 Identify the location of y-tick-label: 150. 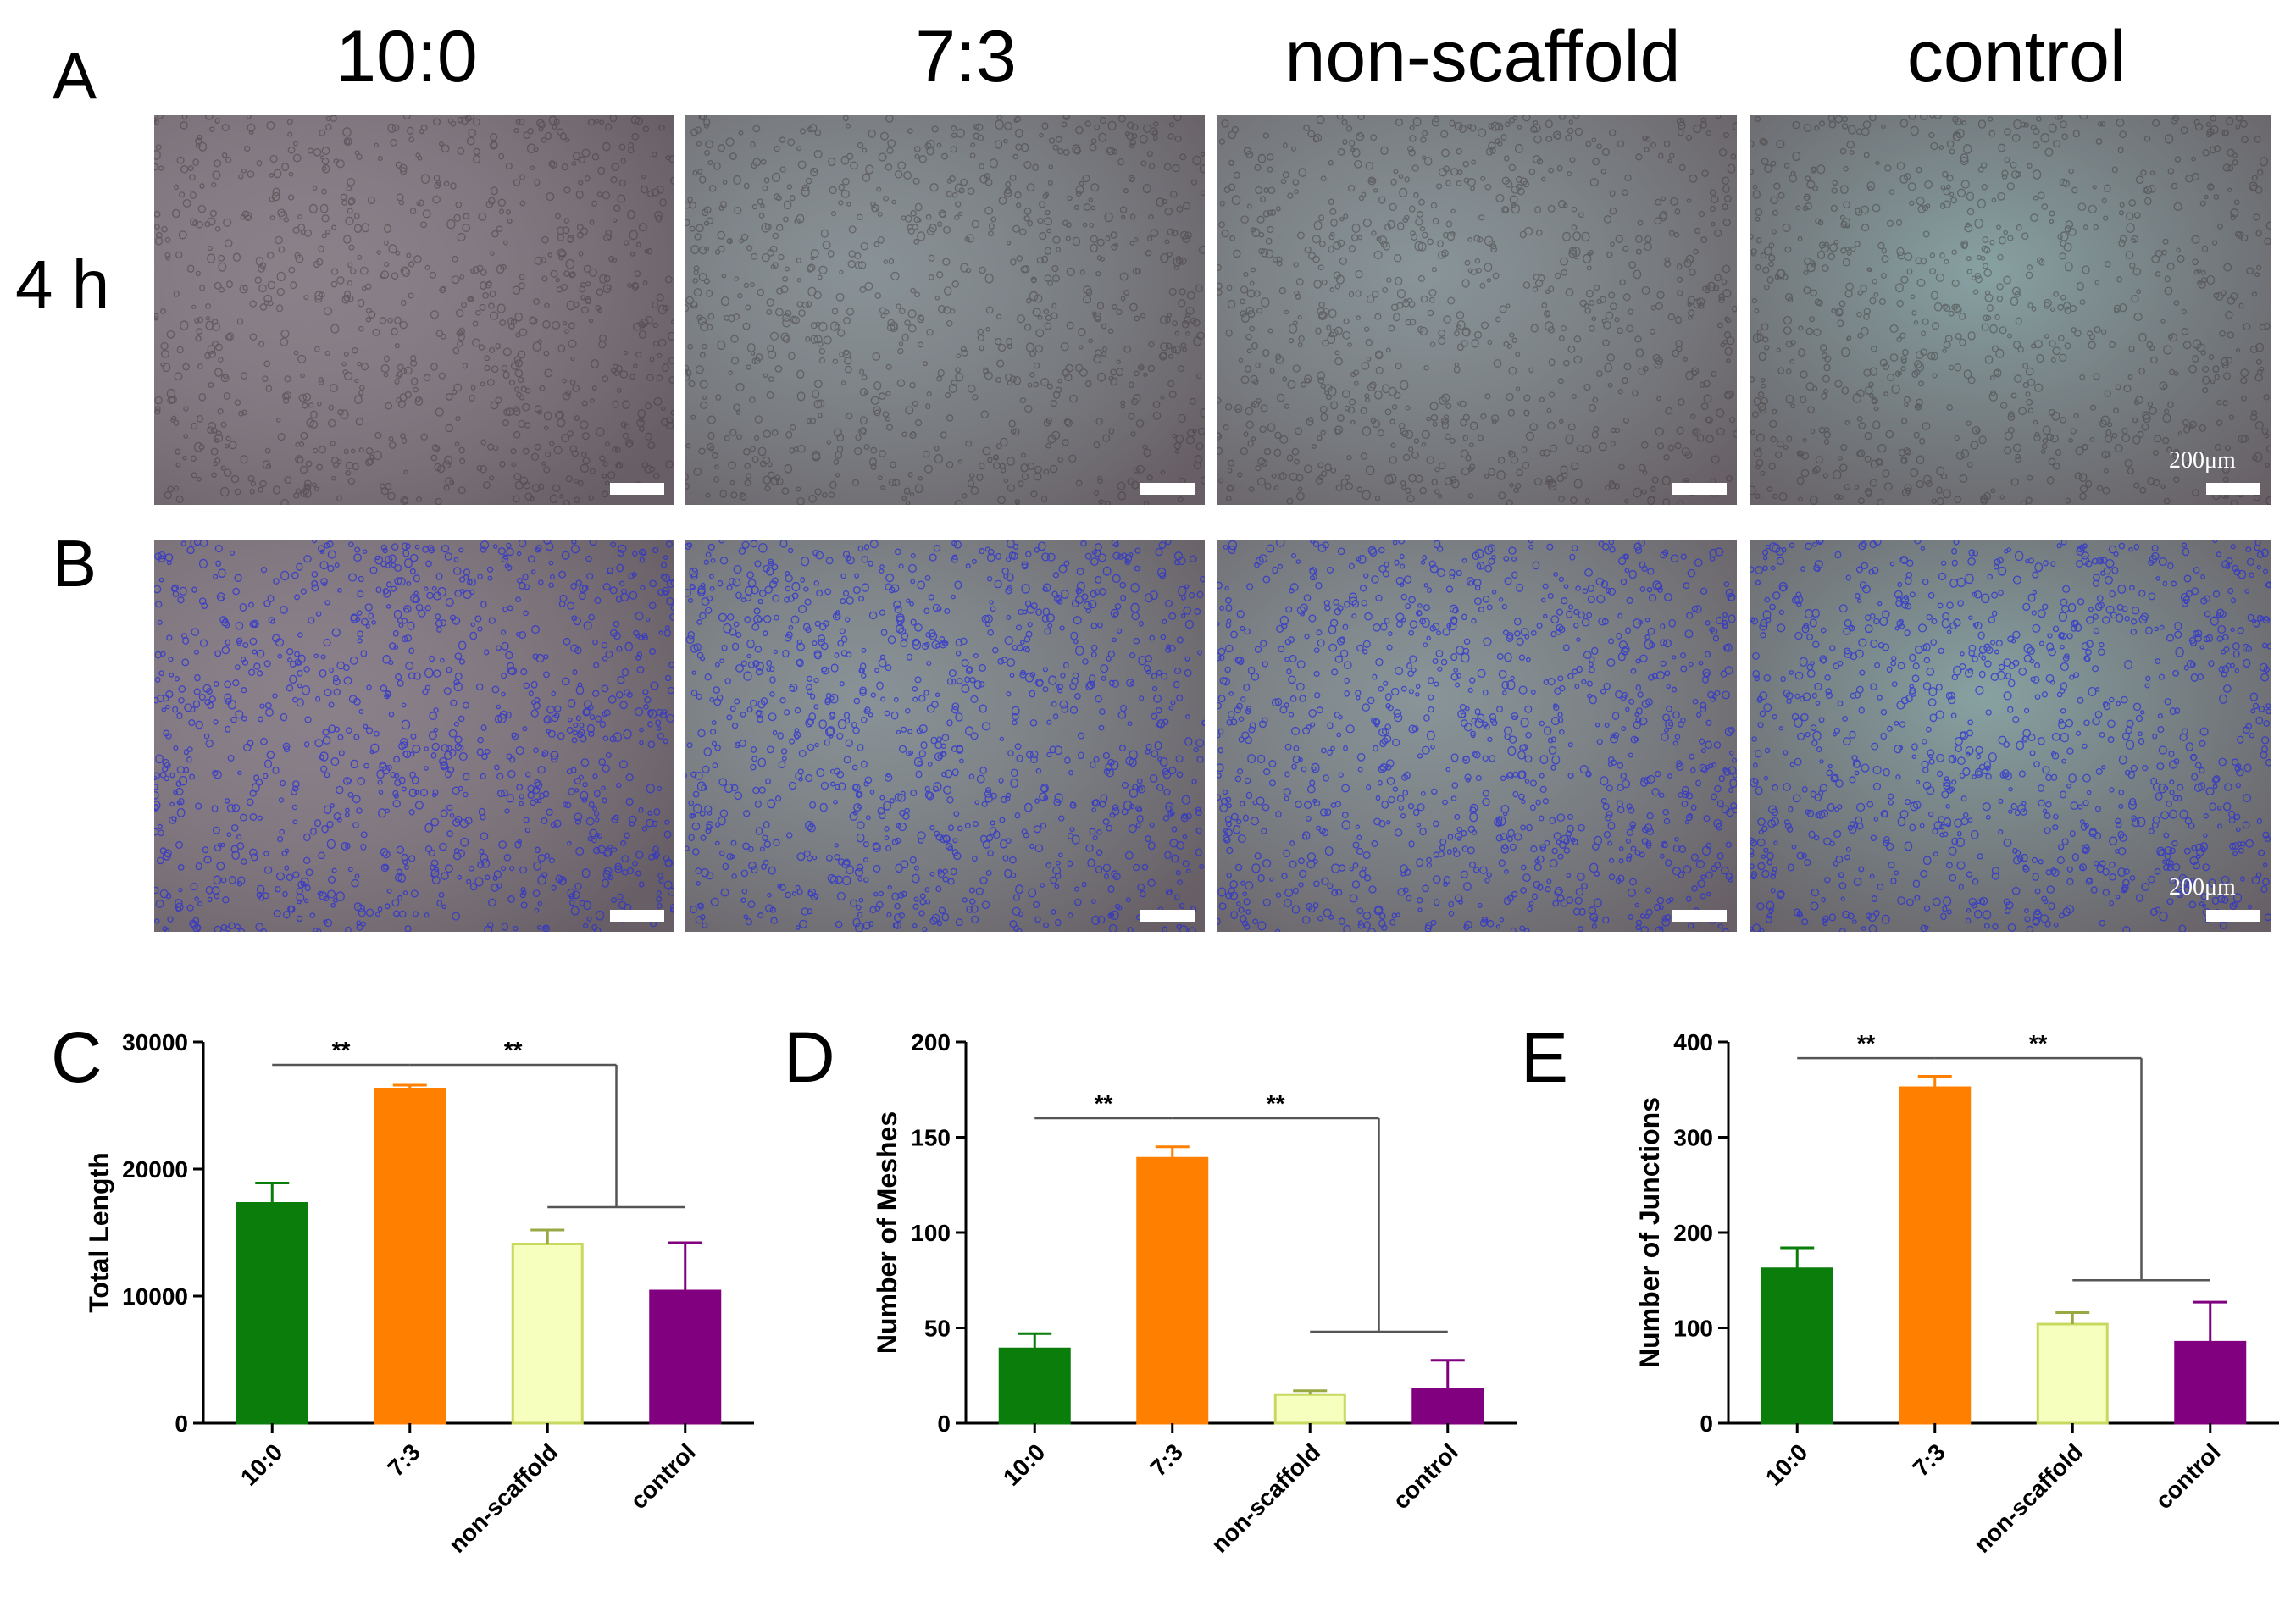
(931, 1138).